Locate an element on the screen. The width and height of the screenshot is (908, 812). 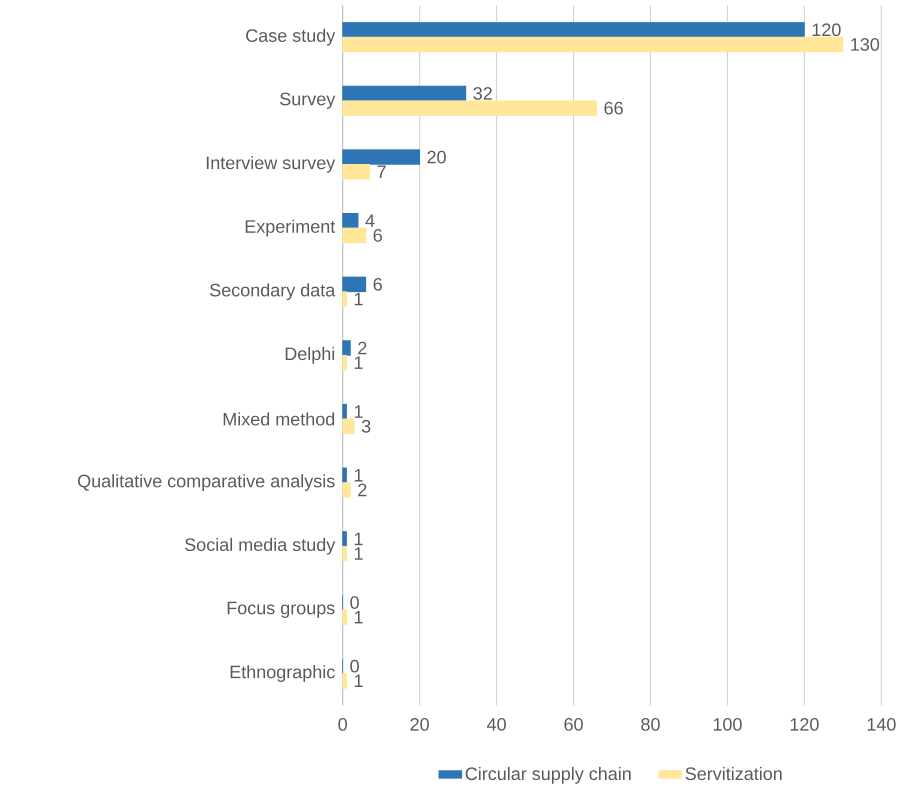
data-label: 3 is located at coordinates (366, 426).